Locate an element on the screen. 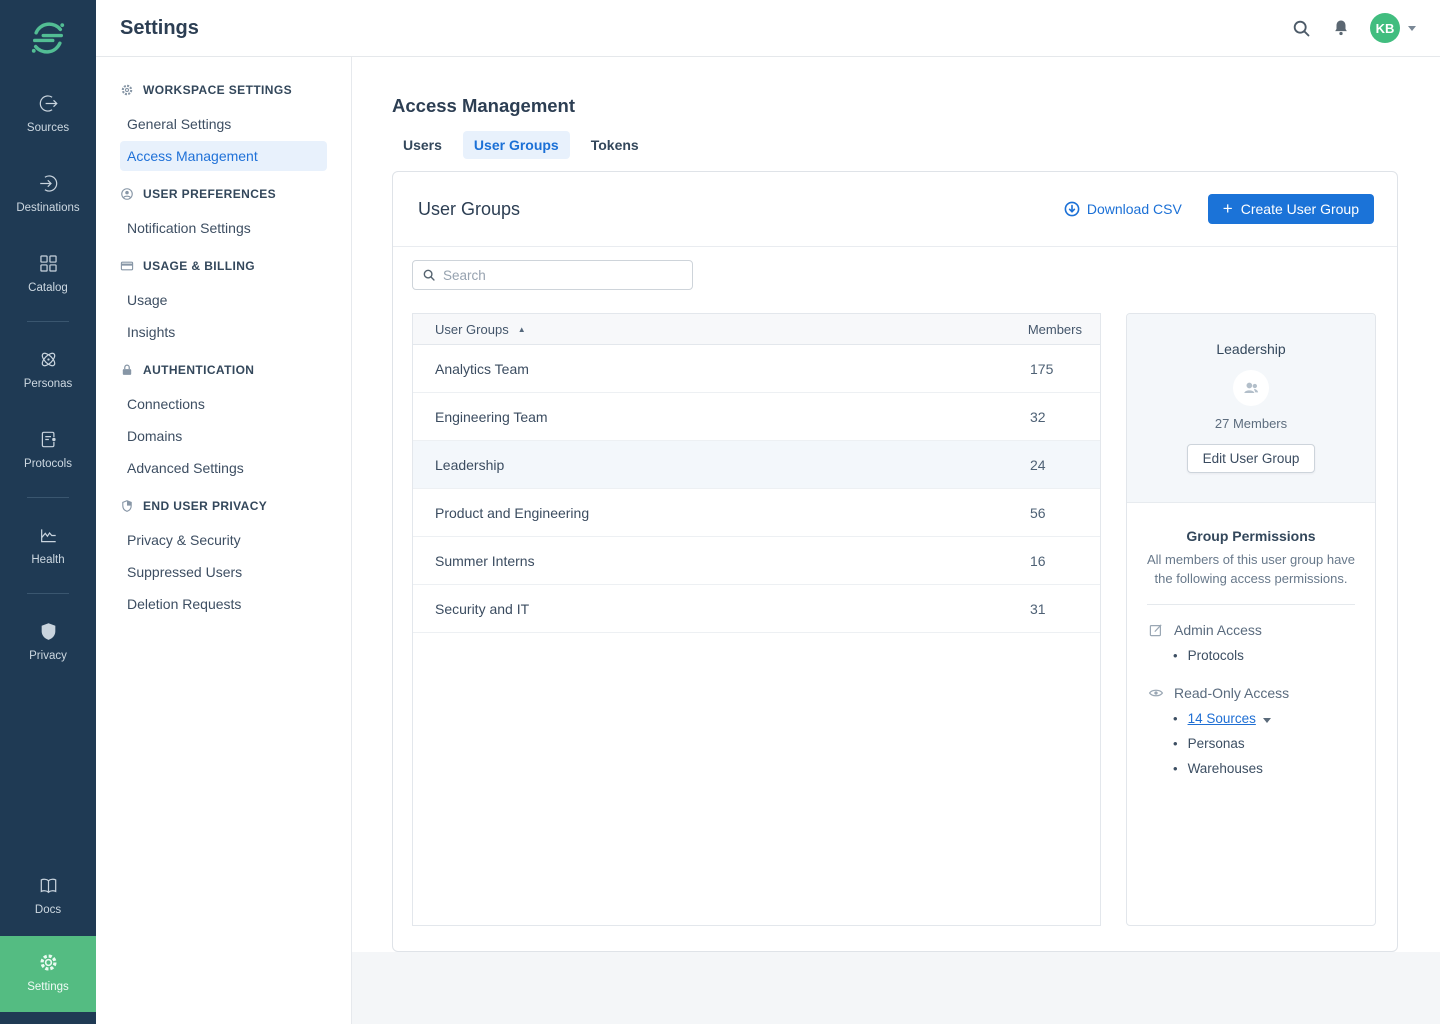 Image resolution: width=1440 pixels, height=1024 pixels. column-header-user-groups: User Groups is located at coordinates (472, 329).